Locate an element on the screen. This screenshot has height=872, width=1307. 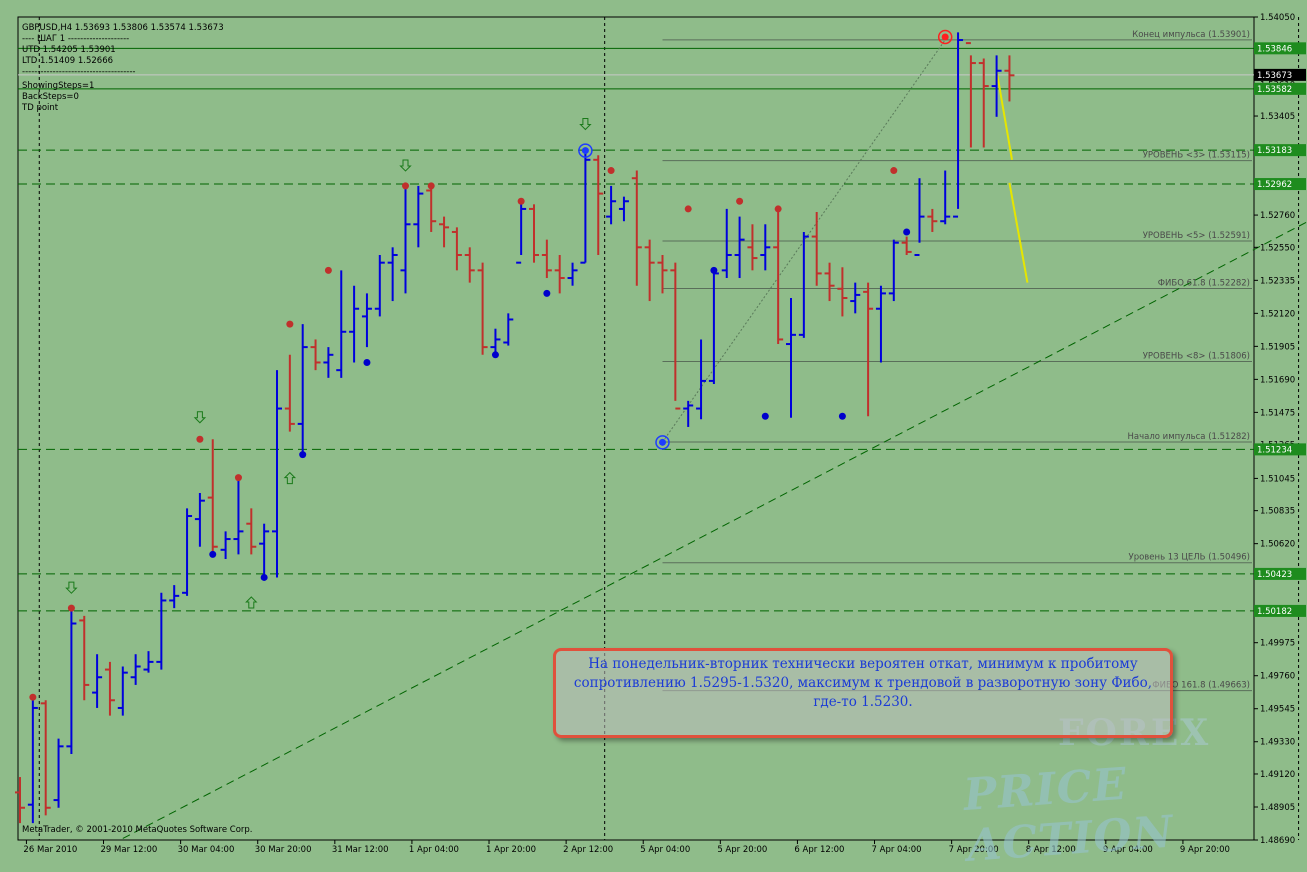
circled-pivot-dot is located at coordinates (662, 442).